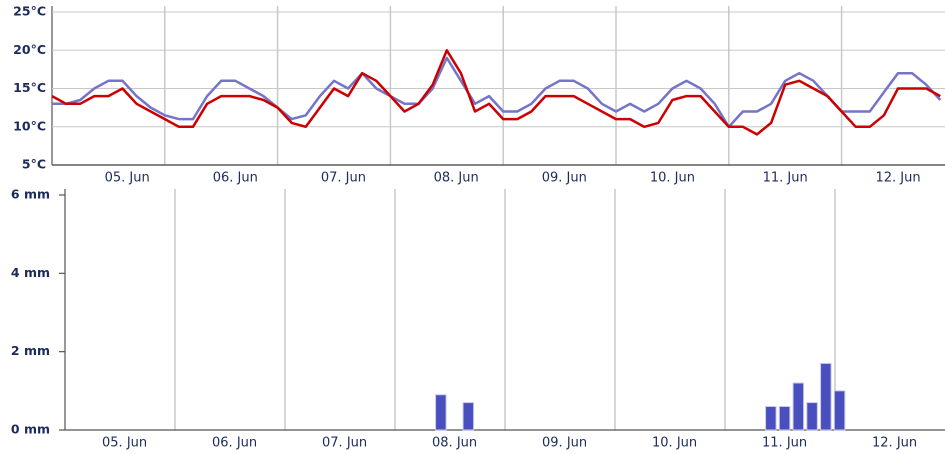  Describe the element at coordinates (34, 164) in the screenshot. I see `y-tick-label: 5°C` at that location.